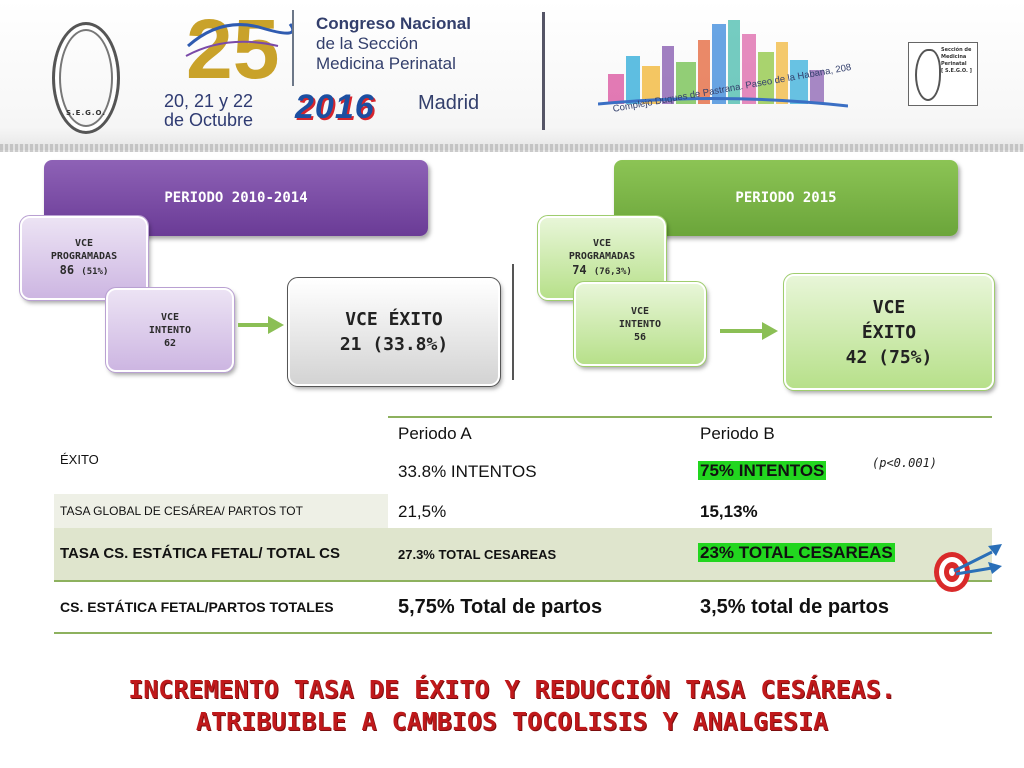  What do you see at coordinates (796, 552) in the screenshot?
I see `table-cell-b: 23% TOTAL CESAREAS` at bounding box center [796, 552].